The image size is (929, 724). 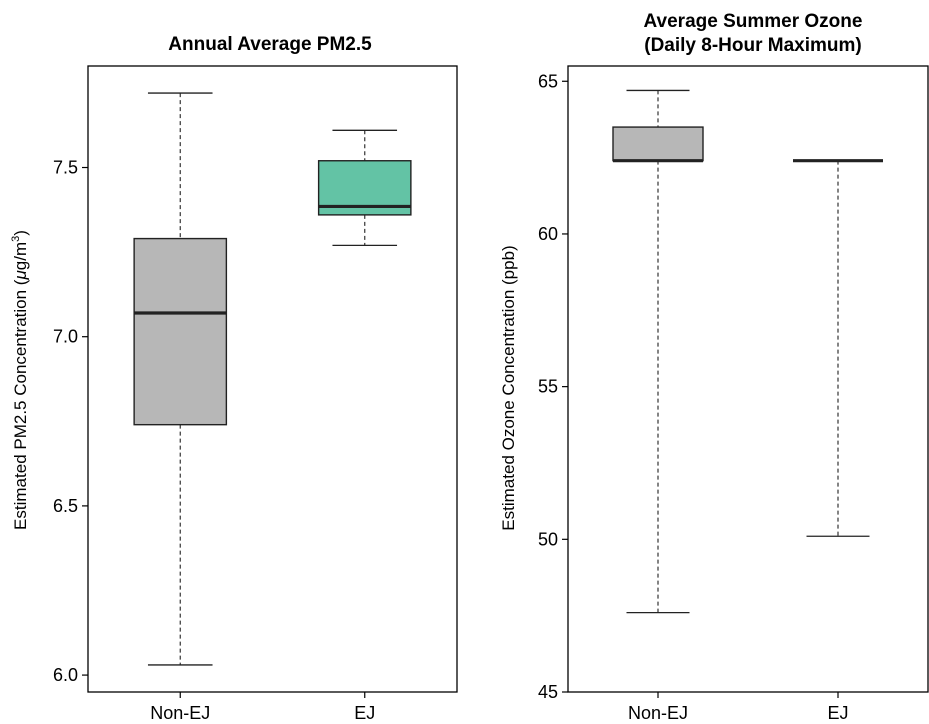 I want to click on ozone-y-ticks: 45 50 55 60 65, so click(x=553, y=386).